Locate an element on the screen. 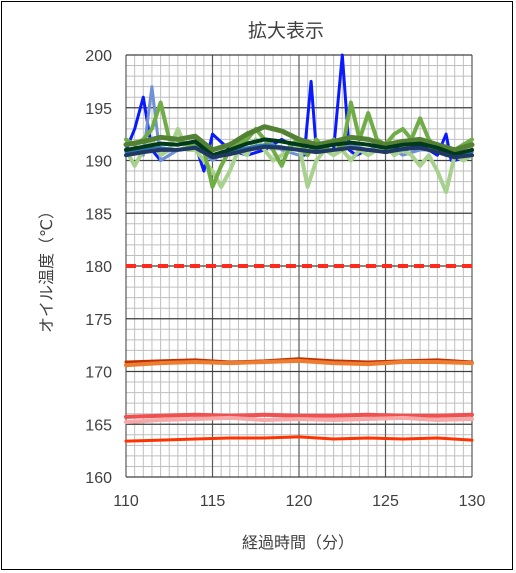  y-tick-label: 195 is located at coordinates (98, 109).